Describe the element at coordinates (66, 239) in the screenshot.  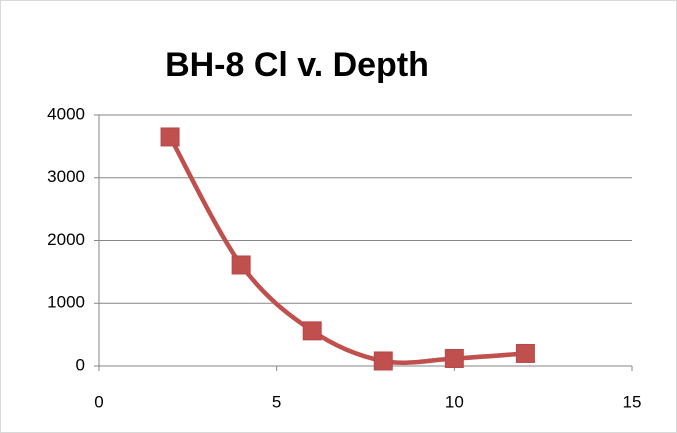
I see `y-tick-label: 2000` at that location.